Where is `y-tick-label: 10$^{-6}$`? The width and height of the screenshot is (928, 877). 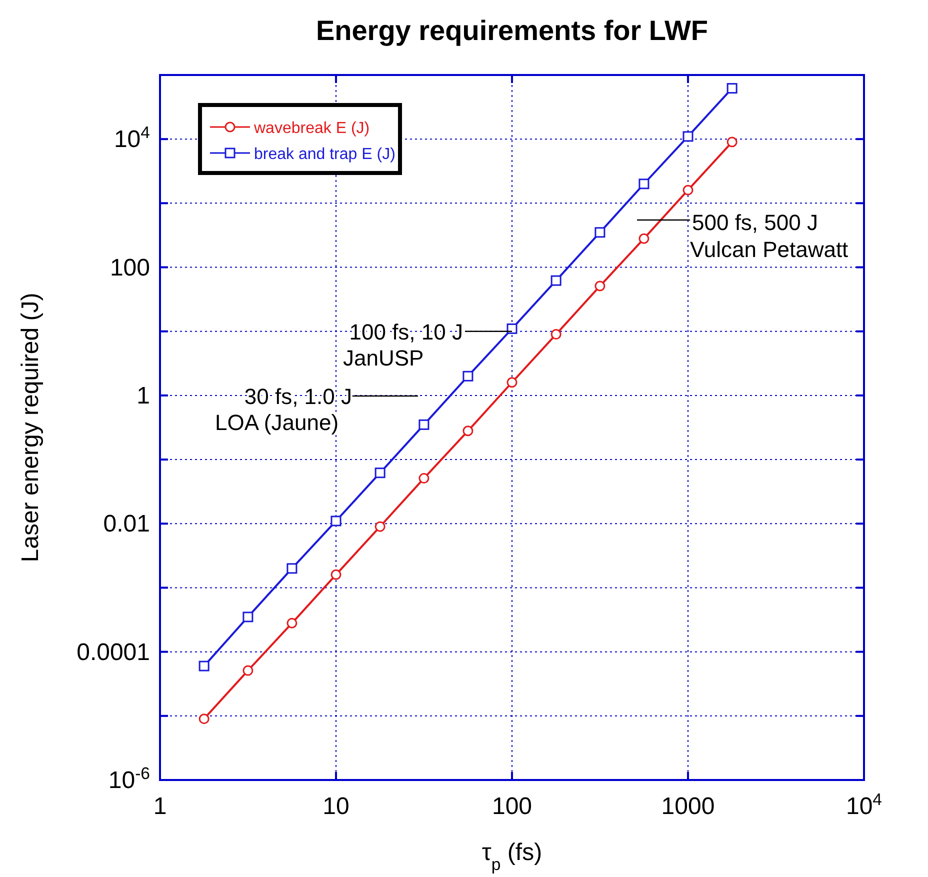 y-tick-label: 10$^{-6}$ is located at coordinates (129, 779).